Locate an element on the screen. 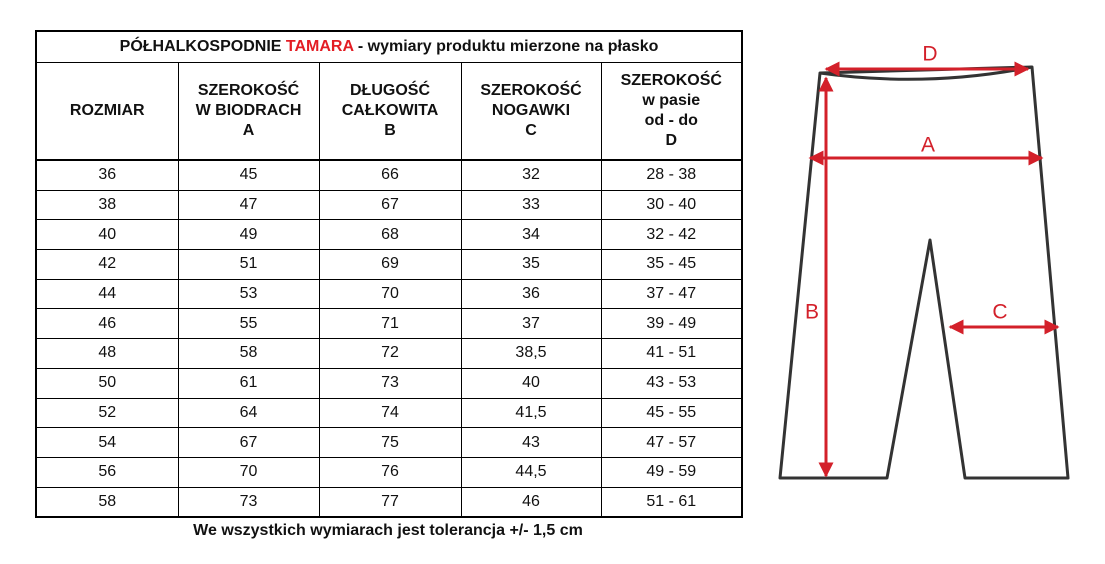 This screenshot has height=564, width=1105. table-cell: 75 is located at coordinates (390, 442).